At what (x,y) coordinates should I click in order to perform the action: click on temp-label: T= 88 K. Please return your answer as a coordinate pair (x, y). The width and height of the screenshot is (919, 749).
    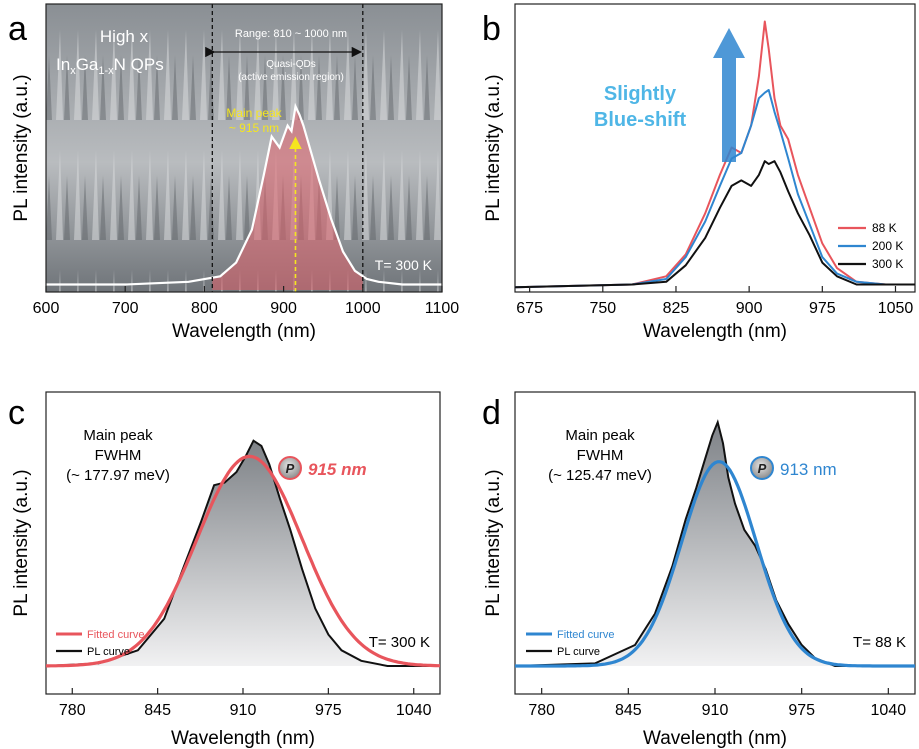
    Looking at the image, I should click on (879, 642).